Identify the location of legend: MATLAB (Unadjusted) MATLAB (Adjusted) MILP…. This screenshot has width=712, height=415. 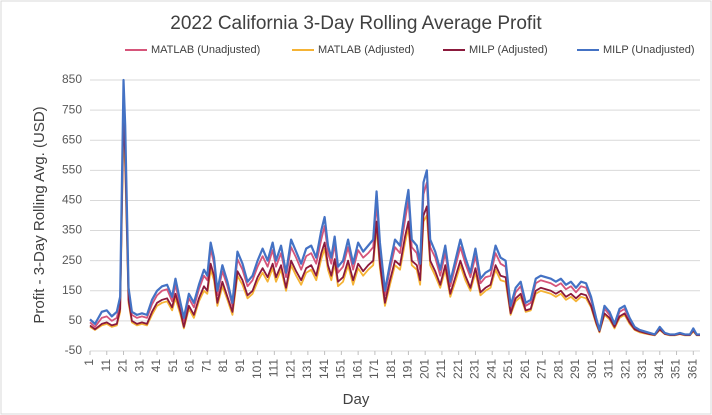
(410, 50).